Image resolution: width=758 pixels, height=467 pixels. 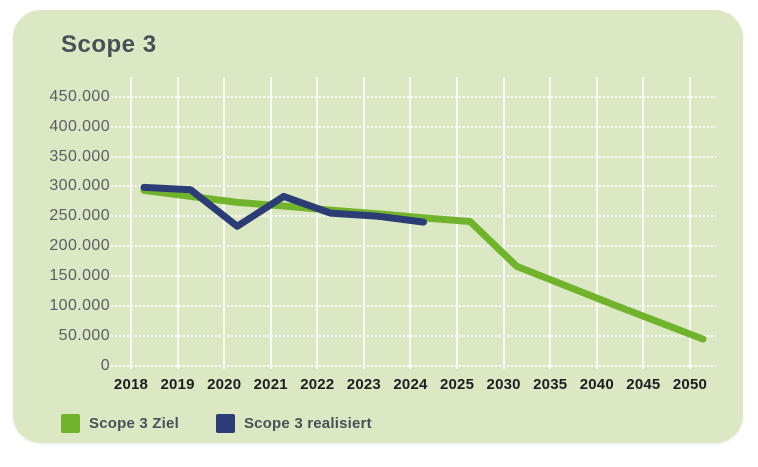 I want to click on y-tick-label: 50.000, so click(x=84, y=335).